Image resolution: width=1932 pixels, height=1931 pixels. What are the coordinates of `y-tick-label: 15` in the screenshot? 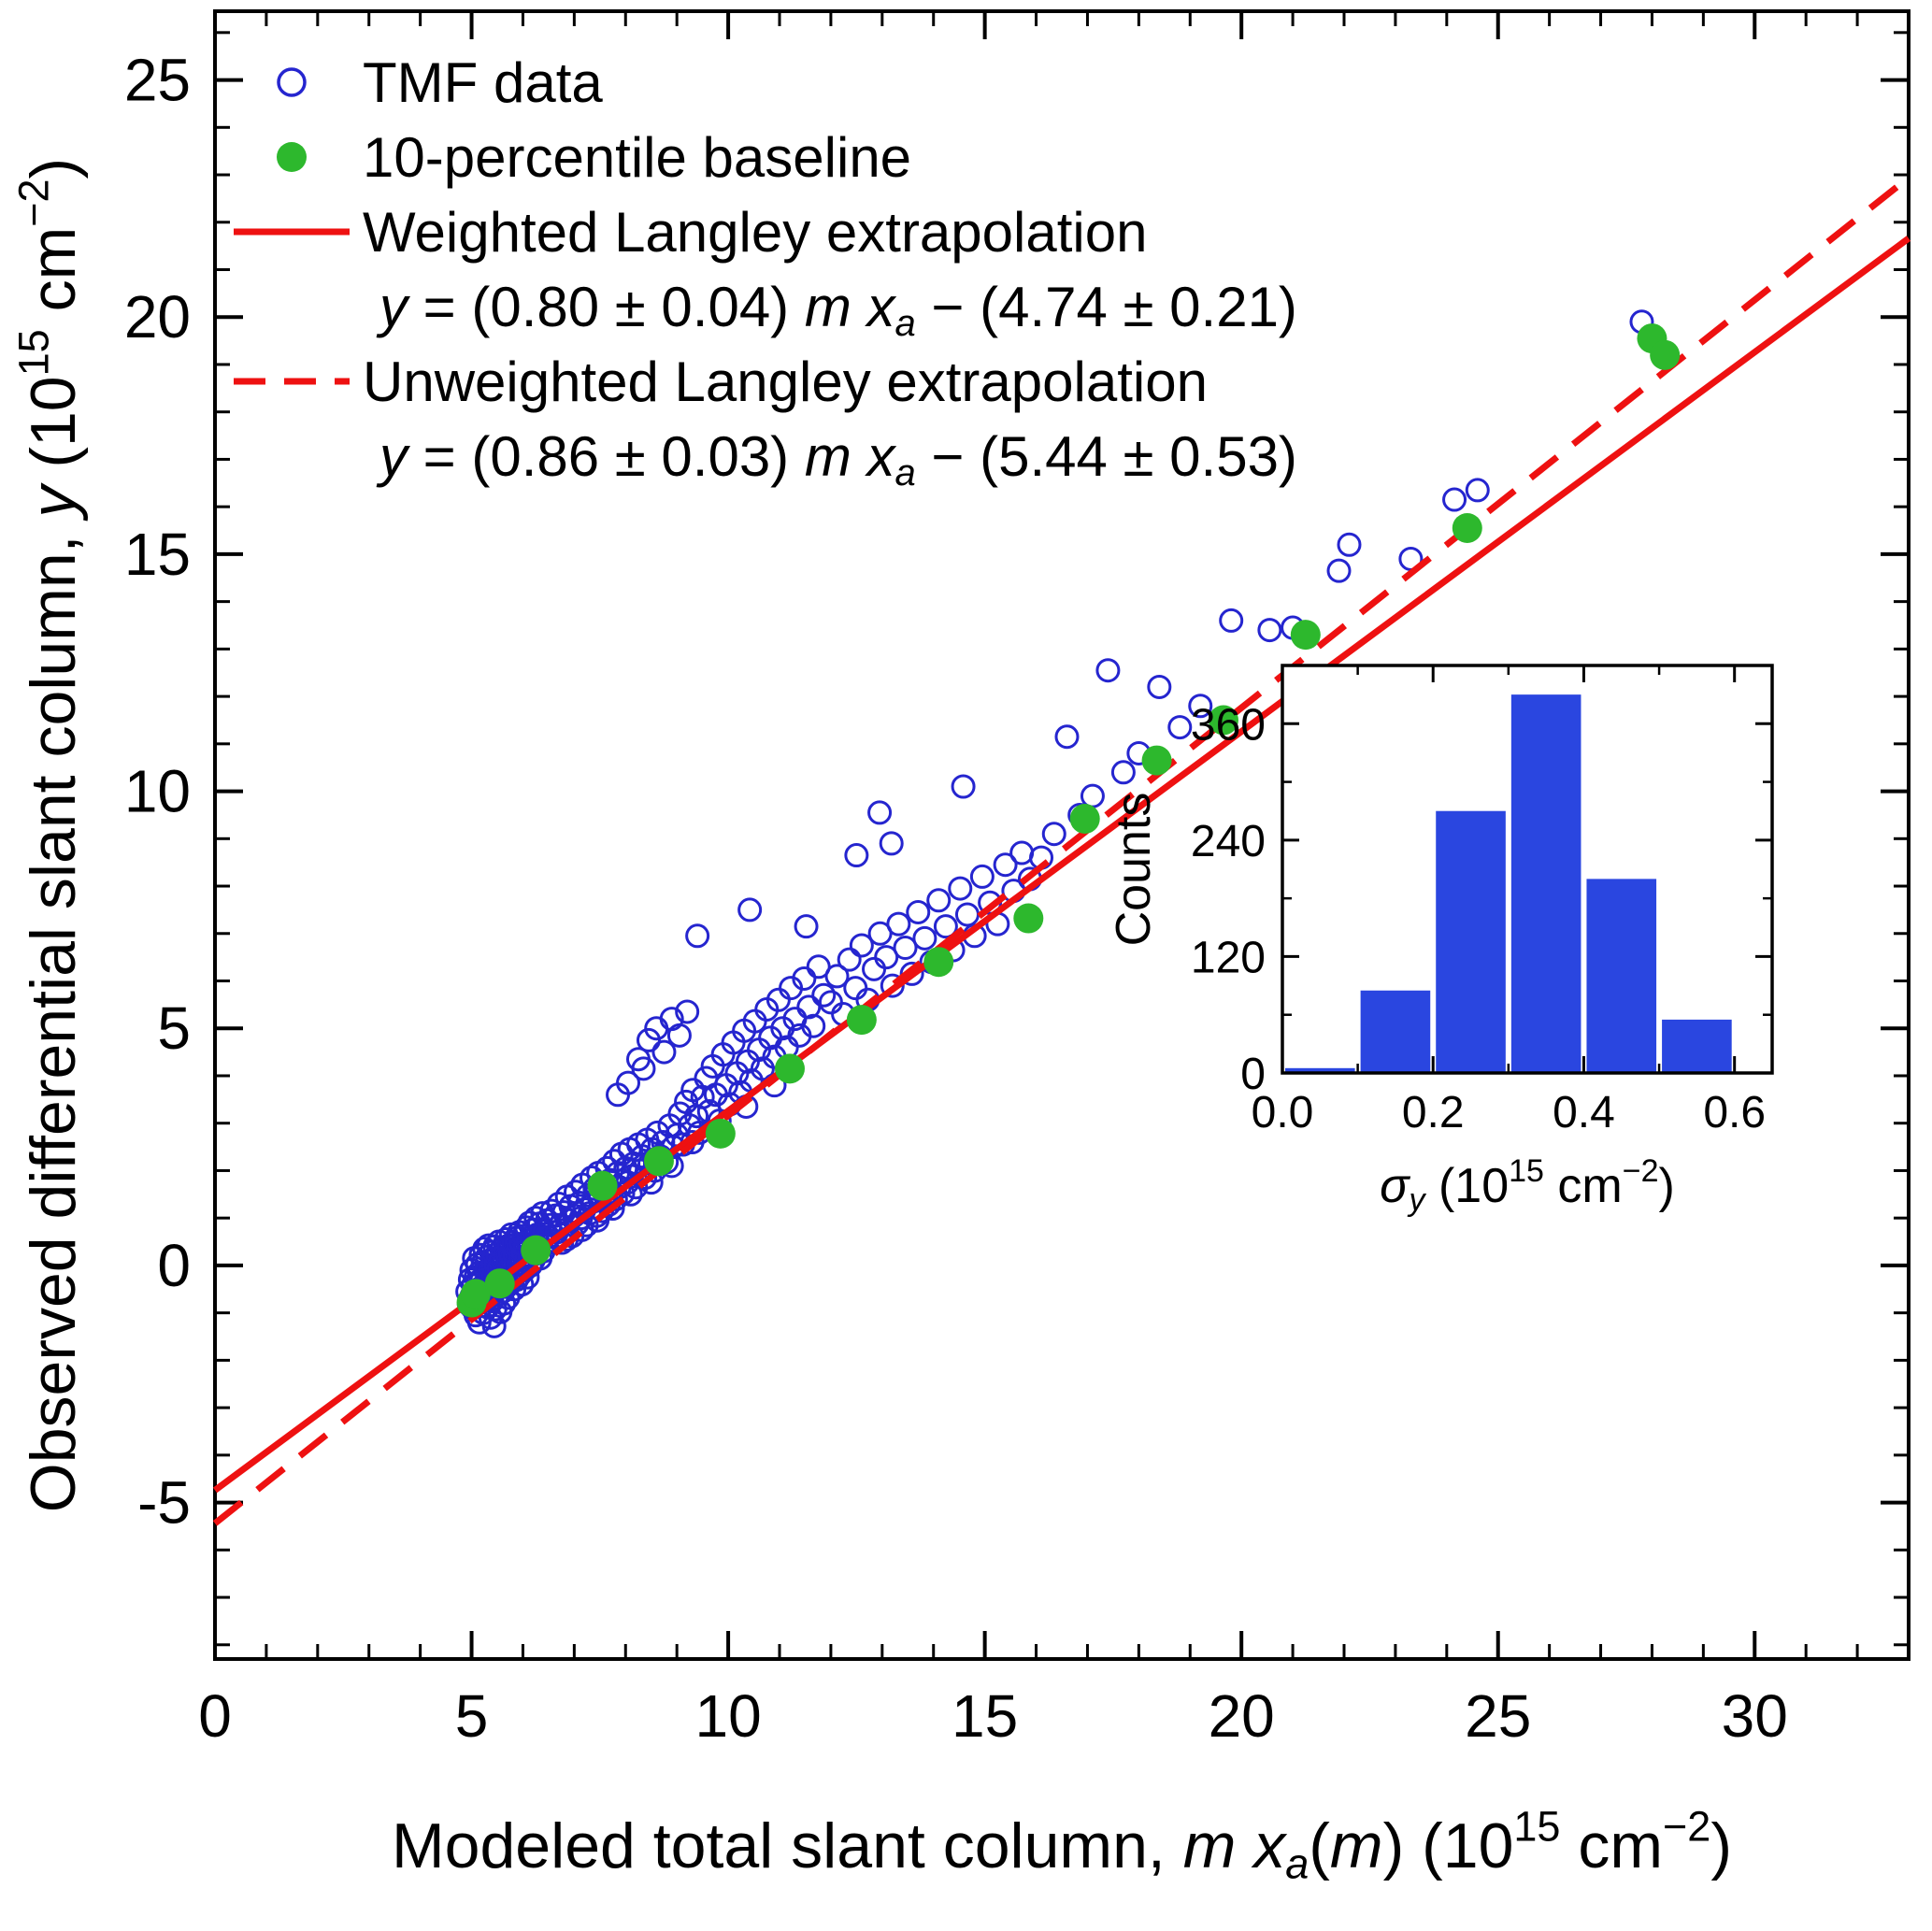 It's located at (157, 555).